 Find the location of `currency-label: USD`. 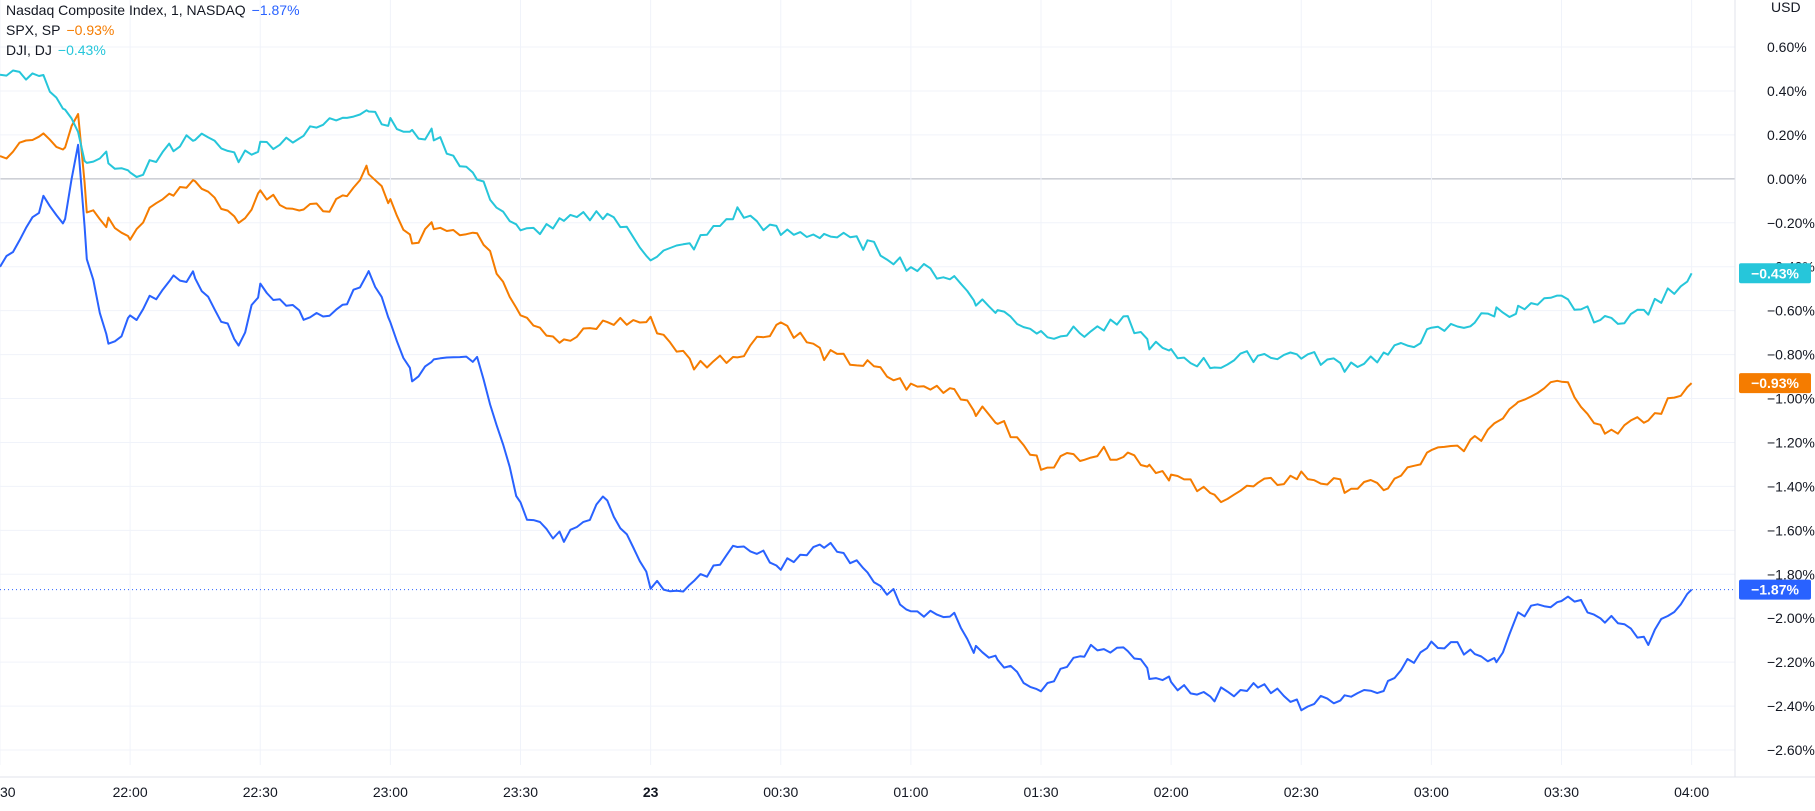

currency-label: USD is located at coordinates (1786, 7).